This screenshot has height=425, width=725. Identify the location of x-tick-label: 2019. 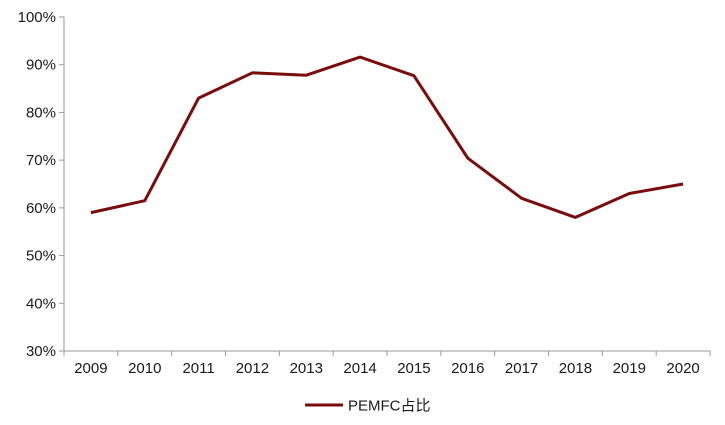
(629, 368).